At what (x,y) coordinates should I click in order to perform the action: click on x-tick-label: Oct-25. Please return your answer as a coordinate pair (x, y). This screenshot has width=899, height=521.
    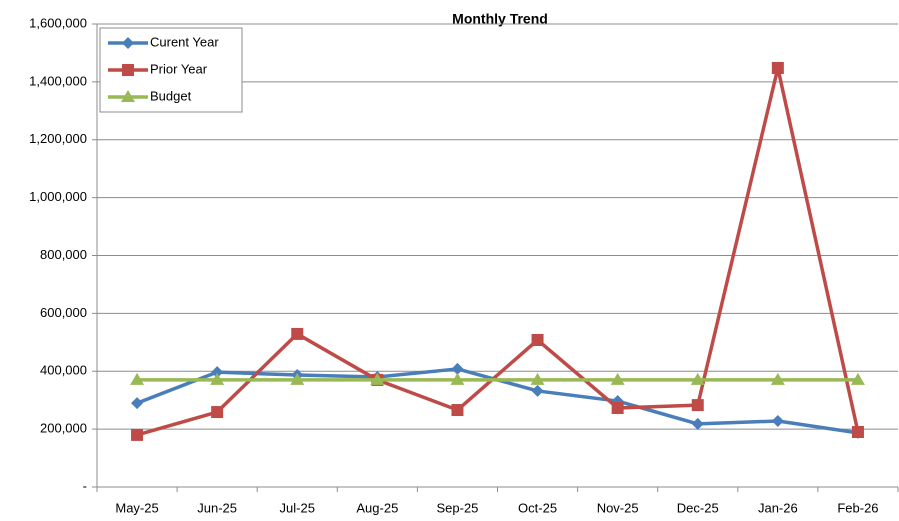
    Looking at the image, I should click on (537, 507).